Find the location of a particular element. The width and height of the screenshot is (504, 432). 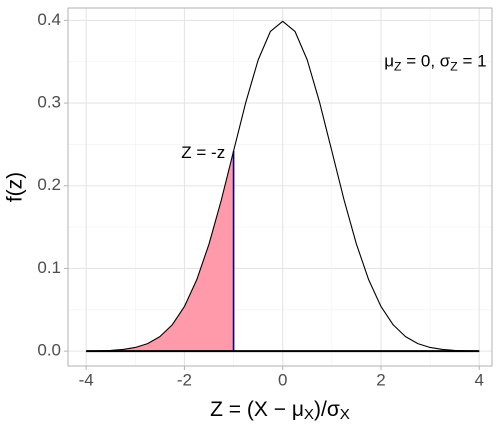

text-part: = 1 is located at coordinates (472, 61).